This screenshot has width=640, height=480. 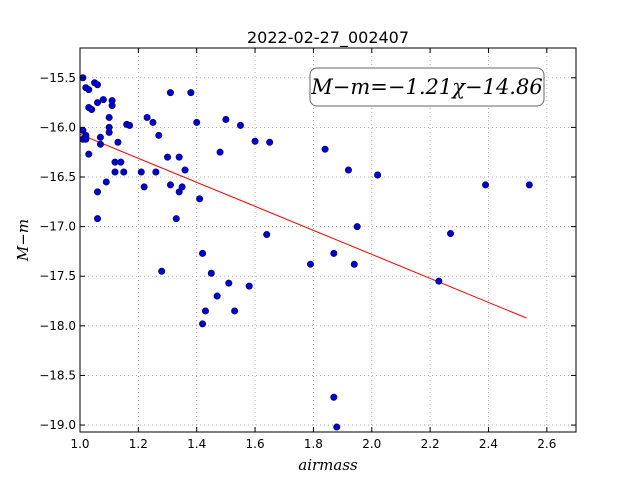 I want to click on chart-title: 2022-02-27_002407, so click(x=328, y=38).